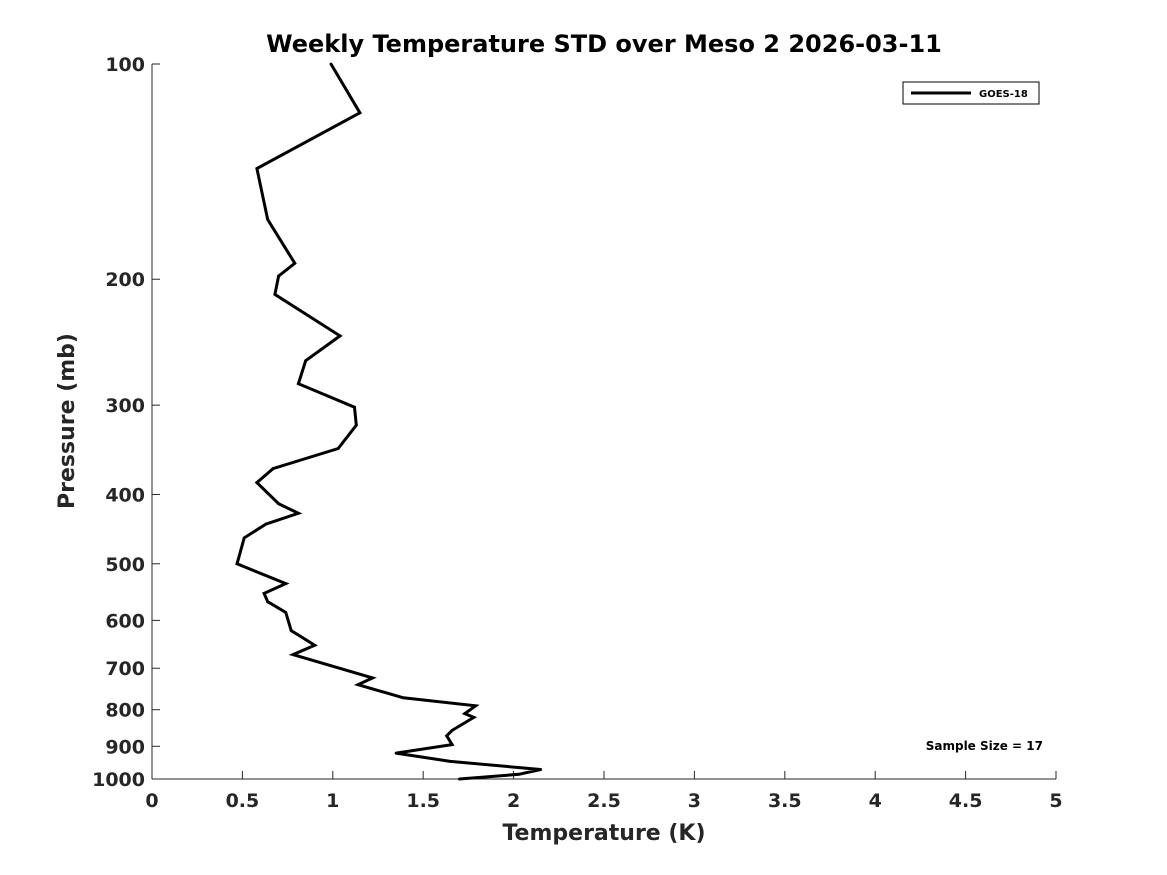  Describe the element at coordinates (125, 495) in the screenshot. I see `y-tick-label: 400` at that location.